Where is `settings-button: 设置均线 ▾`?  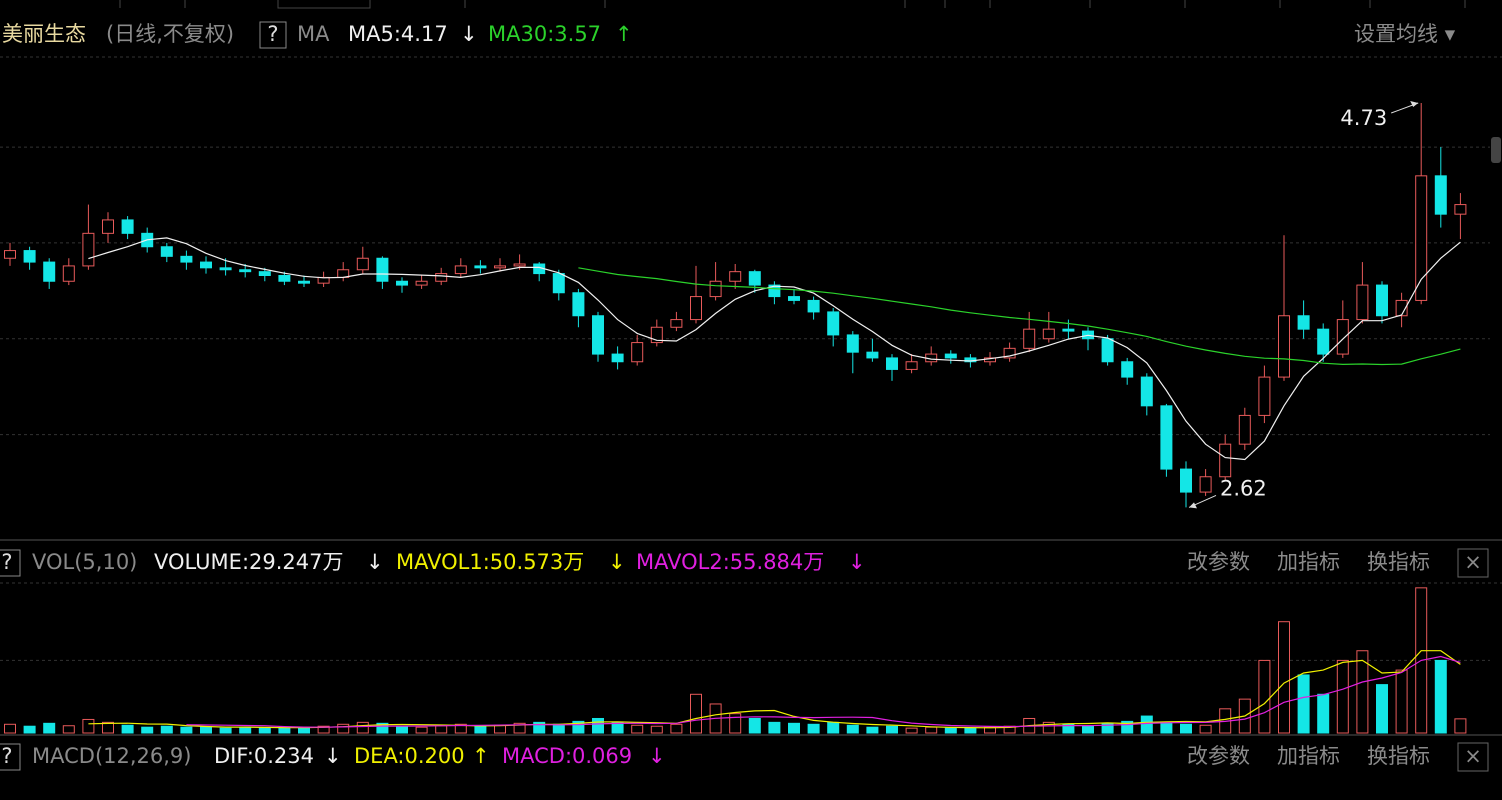
settings-button: 设置均线 ▾ is located at coordinates (1405, 34).